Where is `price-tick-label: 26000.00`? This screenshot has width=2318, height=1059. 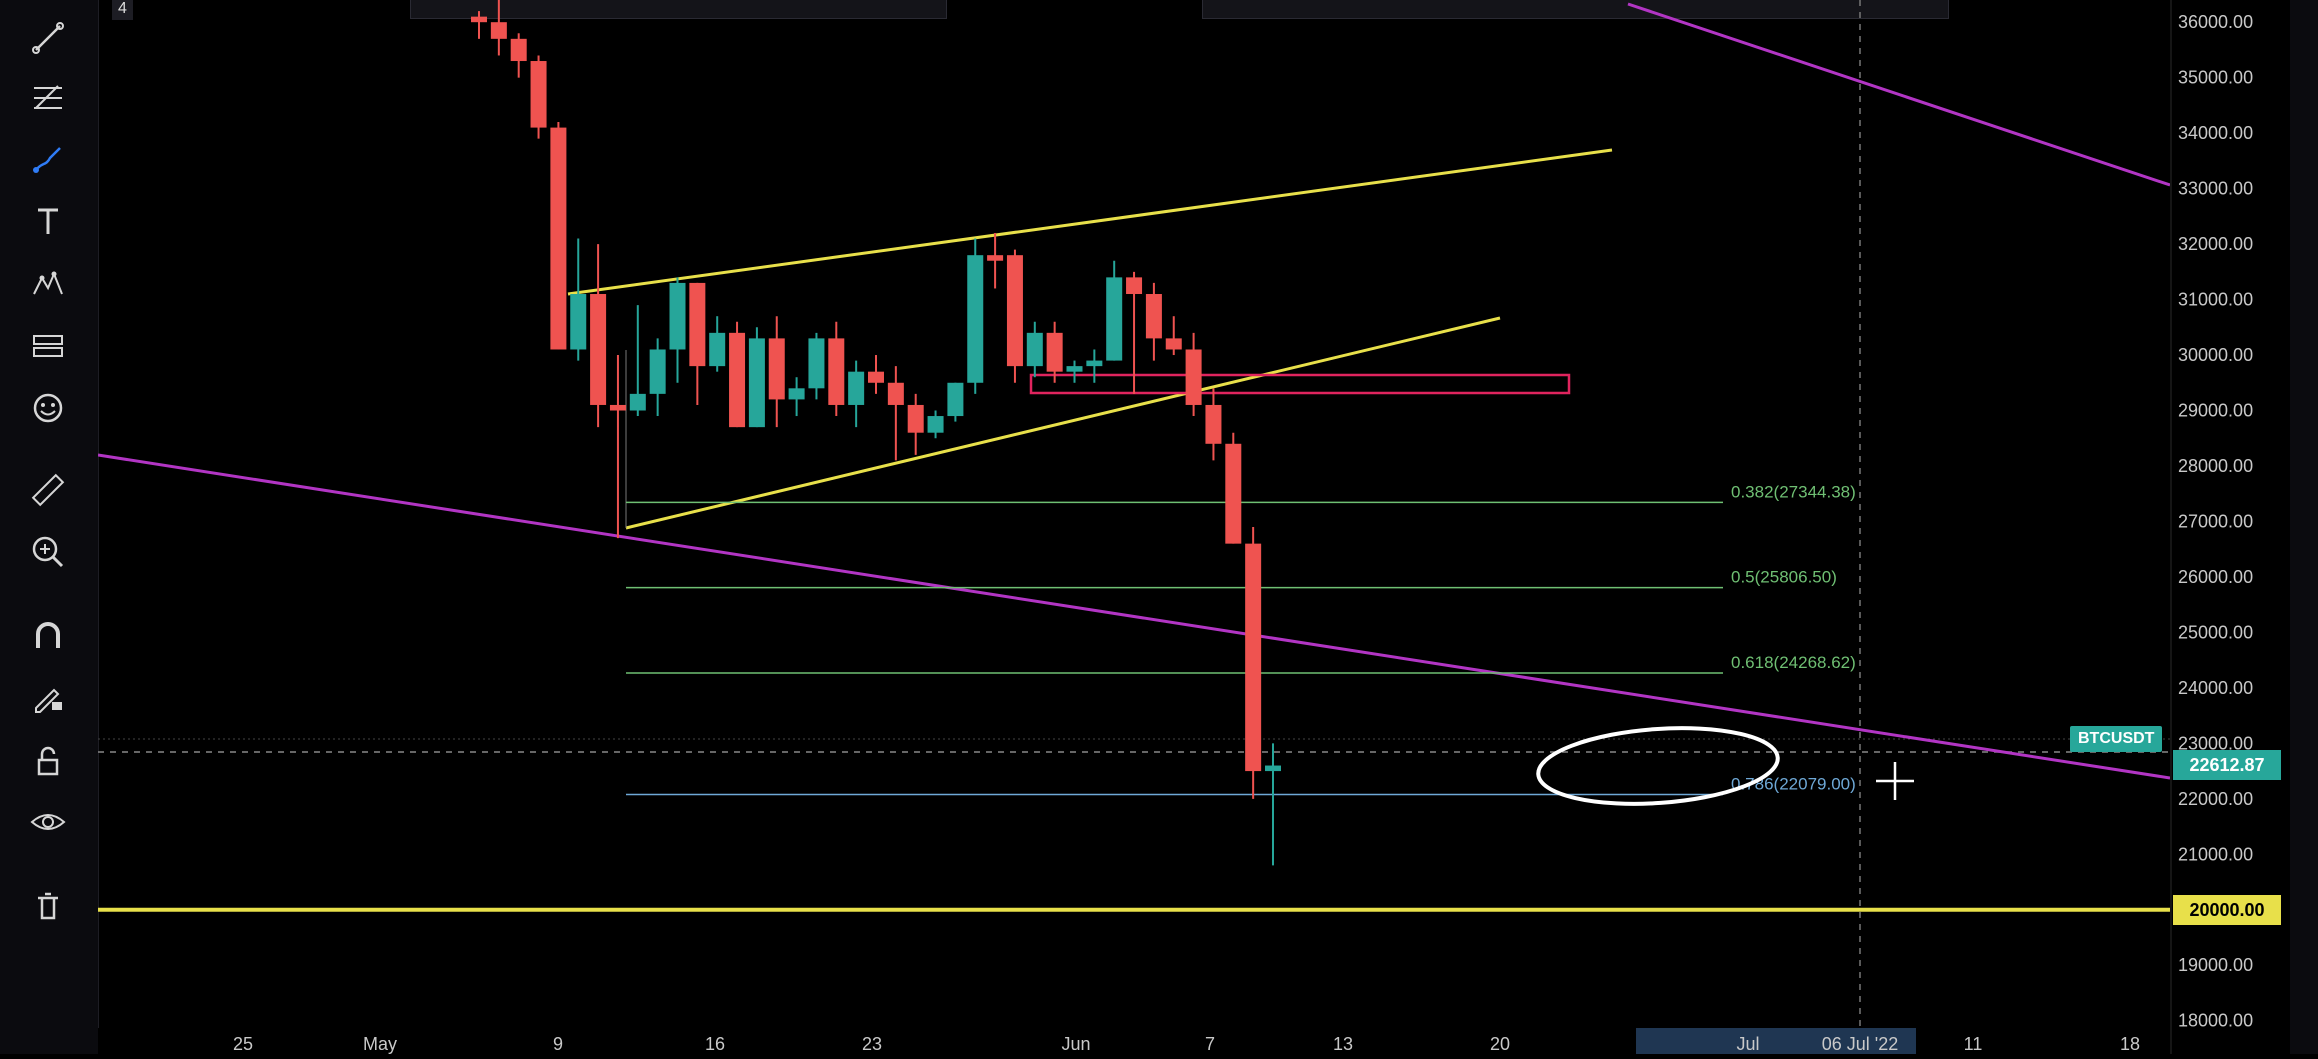
price-tick-label: 26000.00 is located at coordinates (2215, 577).